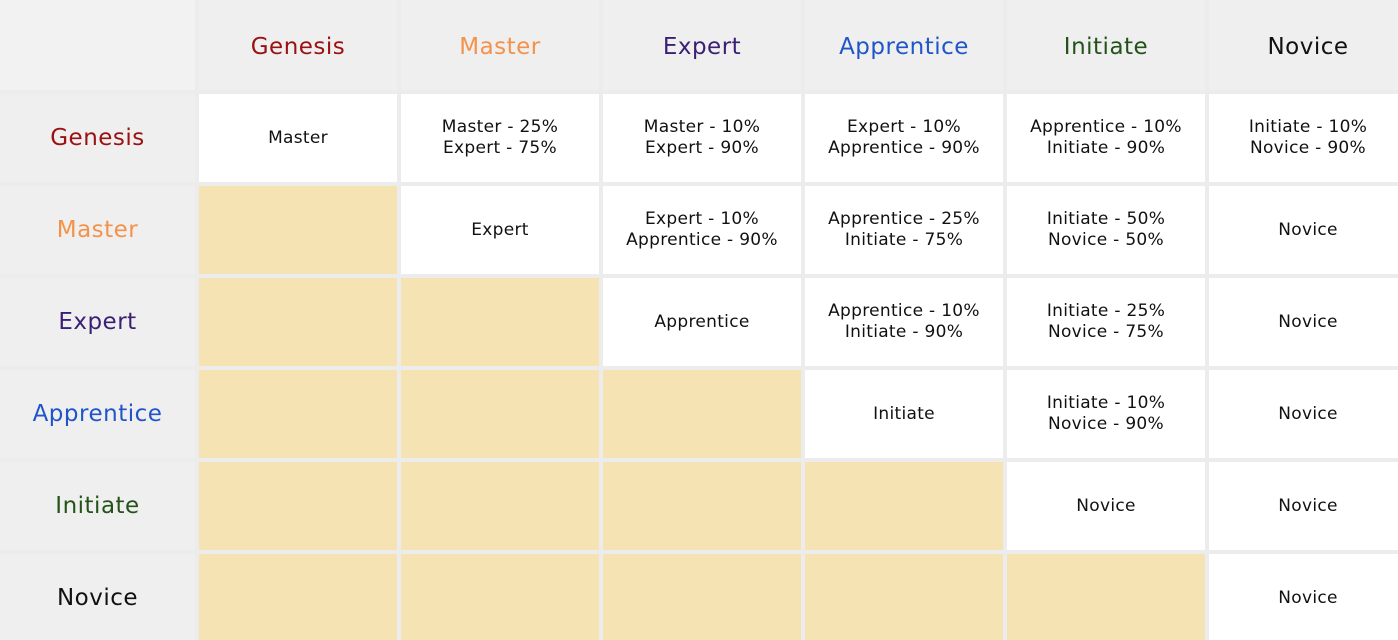 This screenshot has height=640, width=1398. I want to click on result-line: Apprentice - 25%, so click(904, 219).